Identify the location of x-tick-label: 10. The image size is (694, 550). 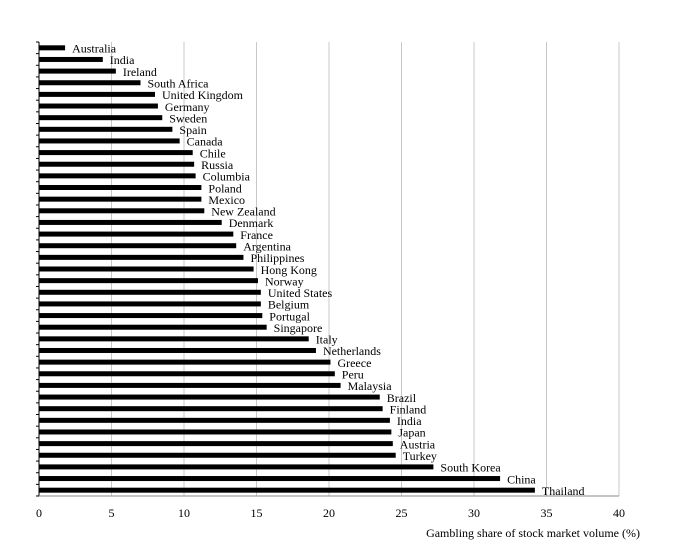
(184, 513).